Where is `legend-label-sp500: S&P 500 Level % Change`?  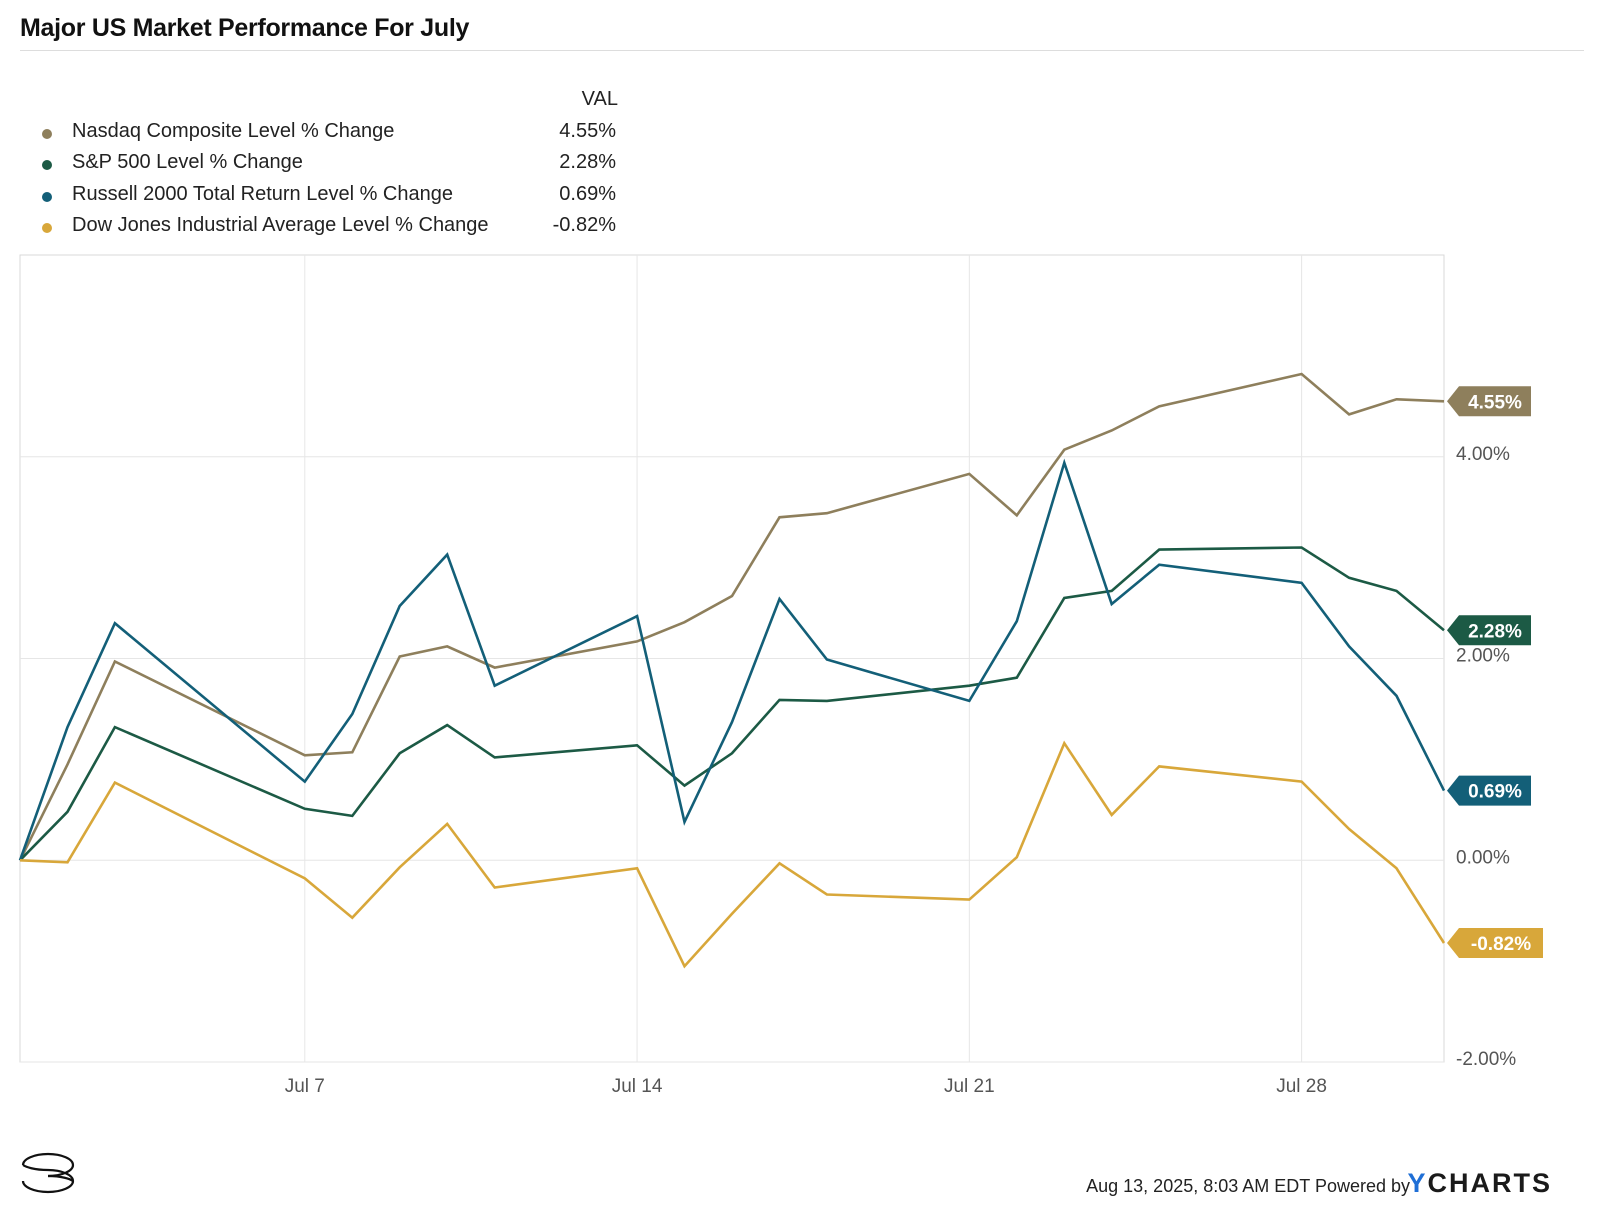 legend-label-sp500: S&P 500 Level % Change is located at coordinates (187, 162).